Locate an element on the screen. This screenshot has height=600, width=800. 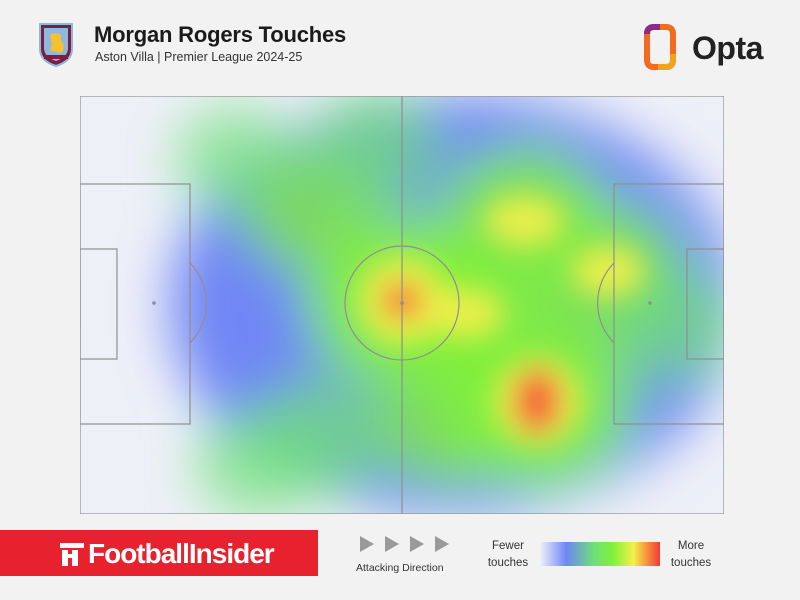
right-penalty-arc is located at coordinates (606, 303).